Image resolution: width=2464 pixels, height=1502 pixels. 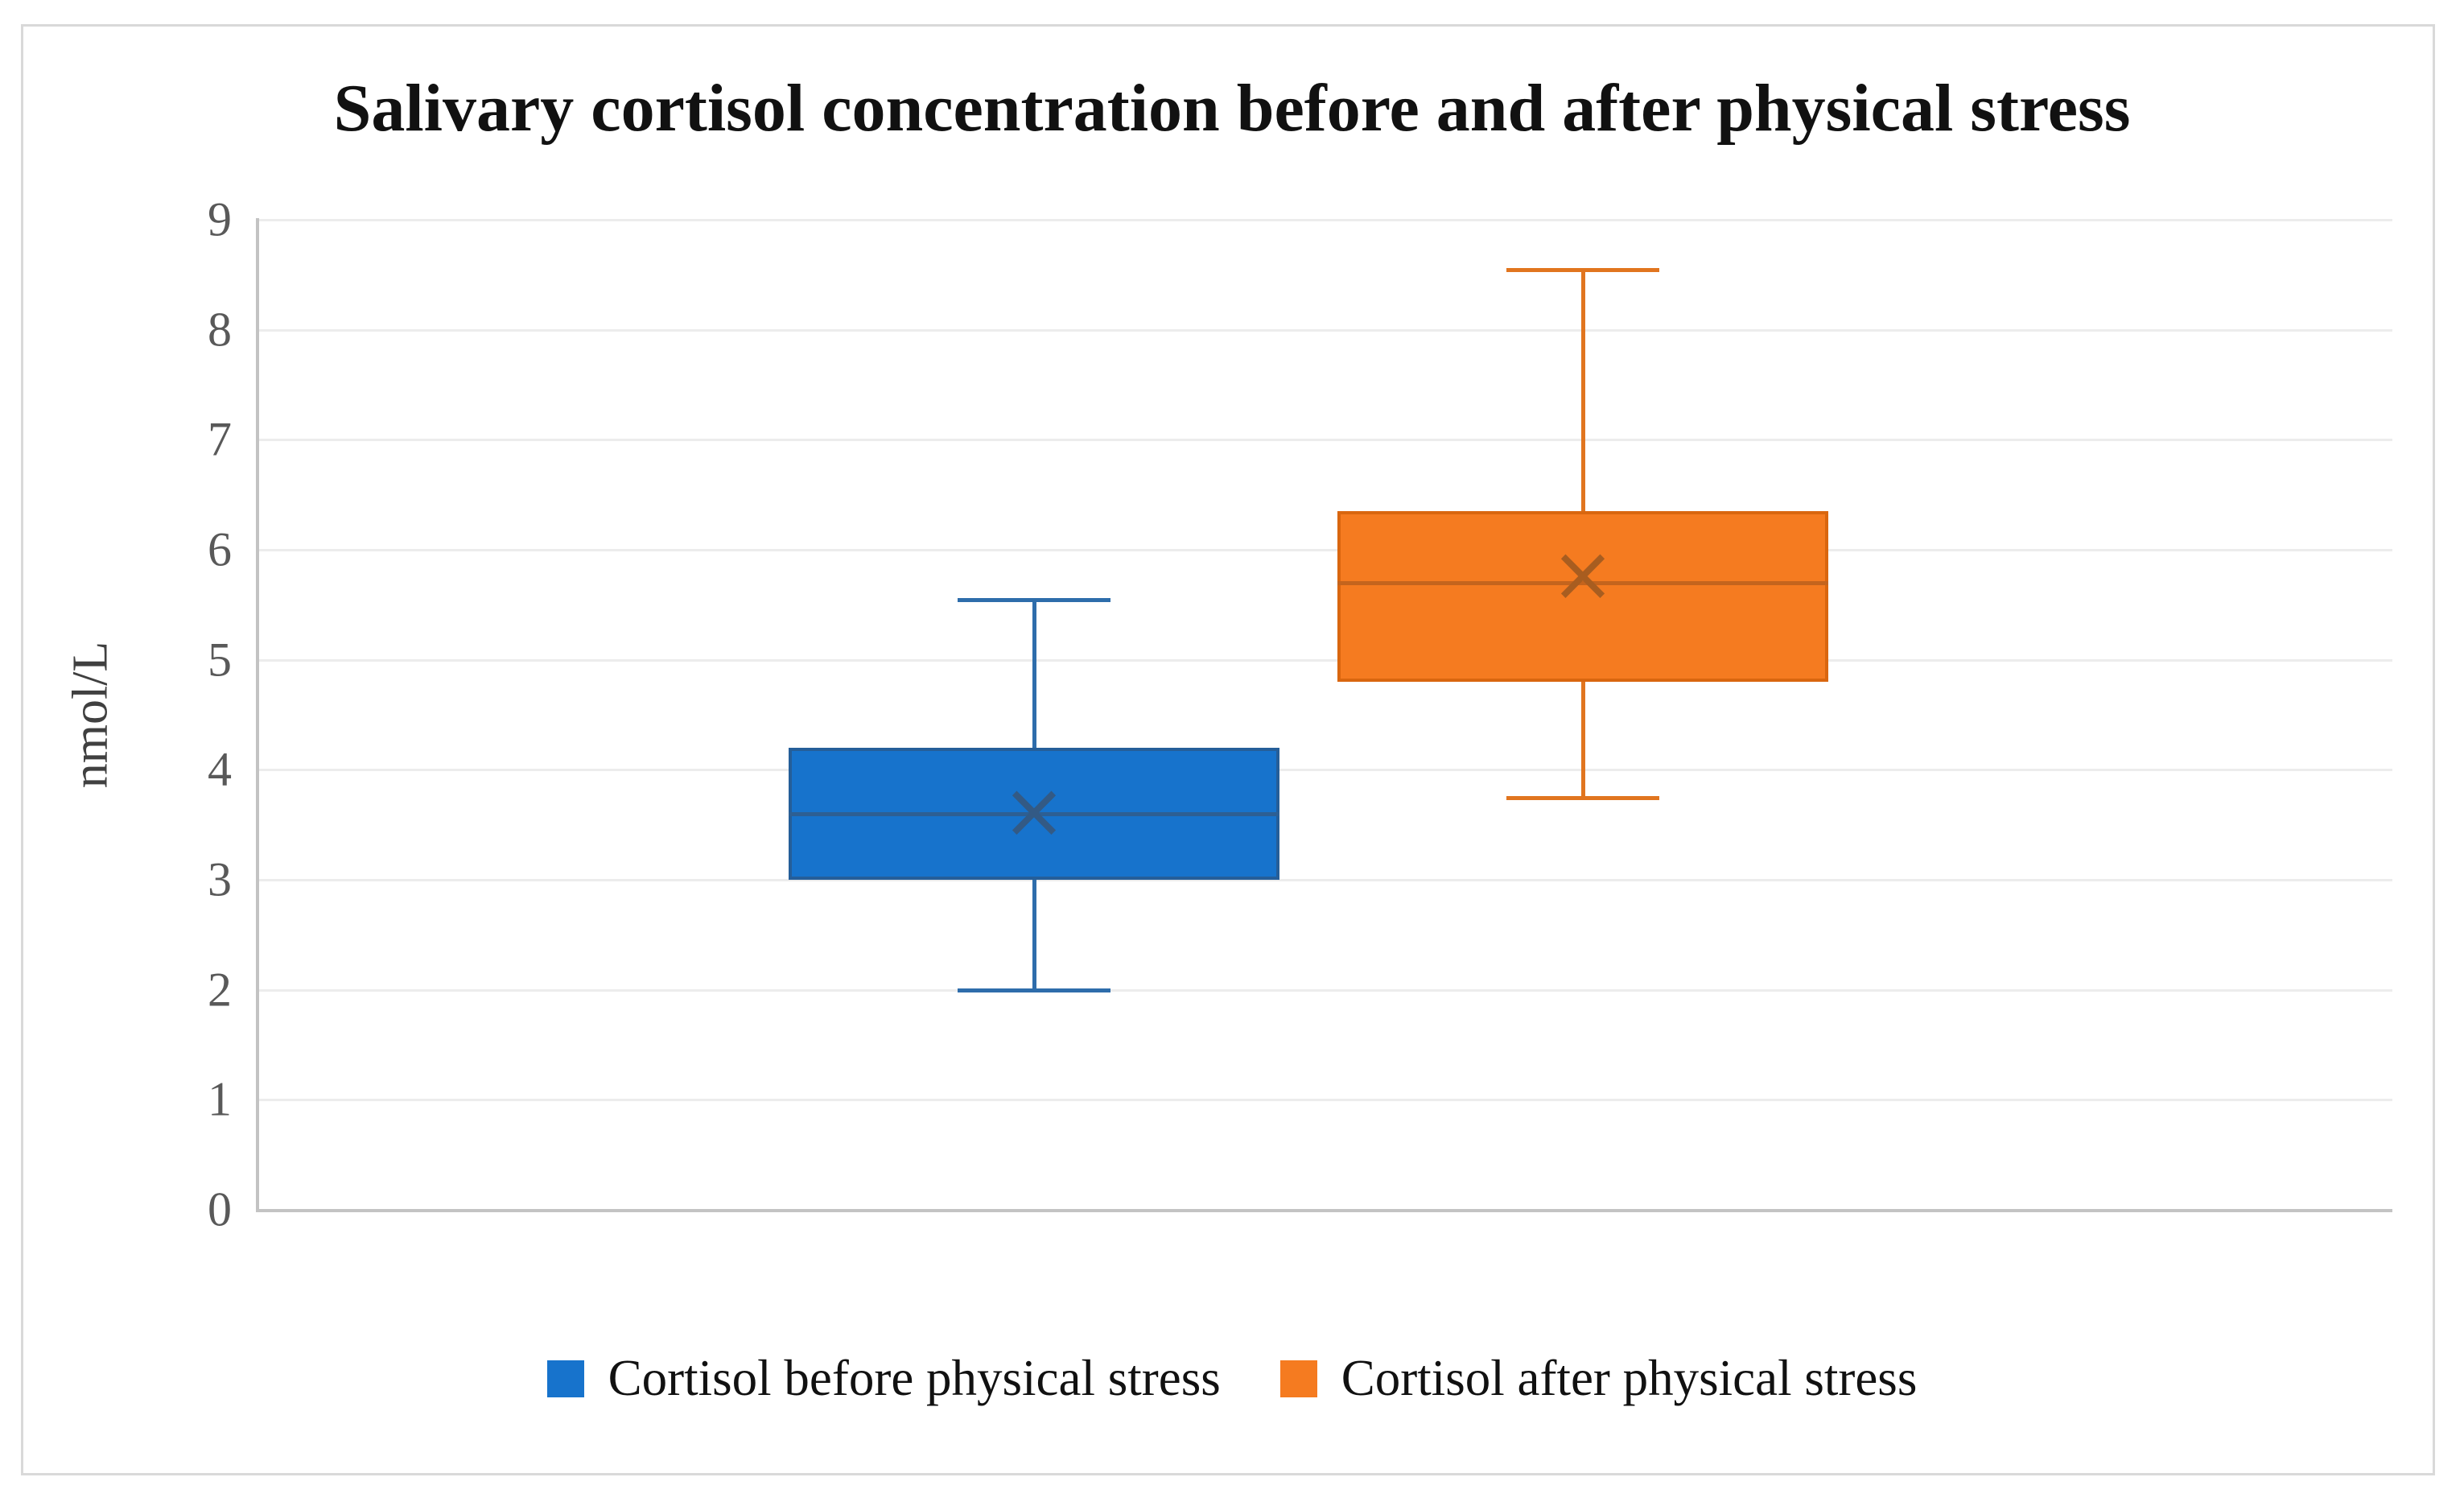 What do you see at coordinates (220, 439) in the screenshot?
I see `y-tick-label-7: 7` at bounding box center [220, 439].